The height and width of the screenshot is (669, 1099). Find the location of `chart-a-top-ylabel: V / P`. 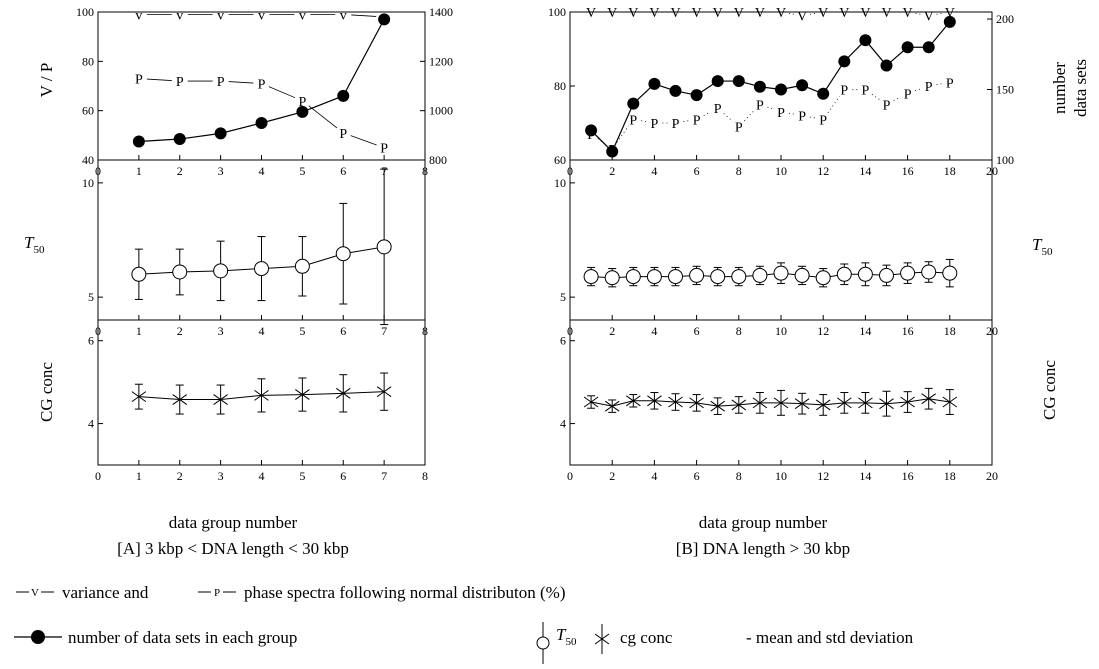

chart-a-top-ylabel: V / P is located at coordinates (46, 80).